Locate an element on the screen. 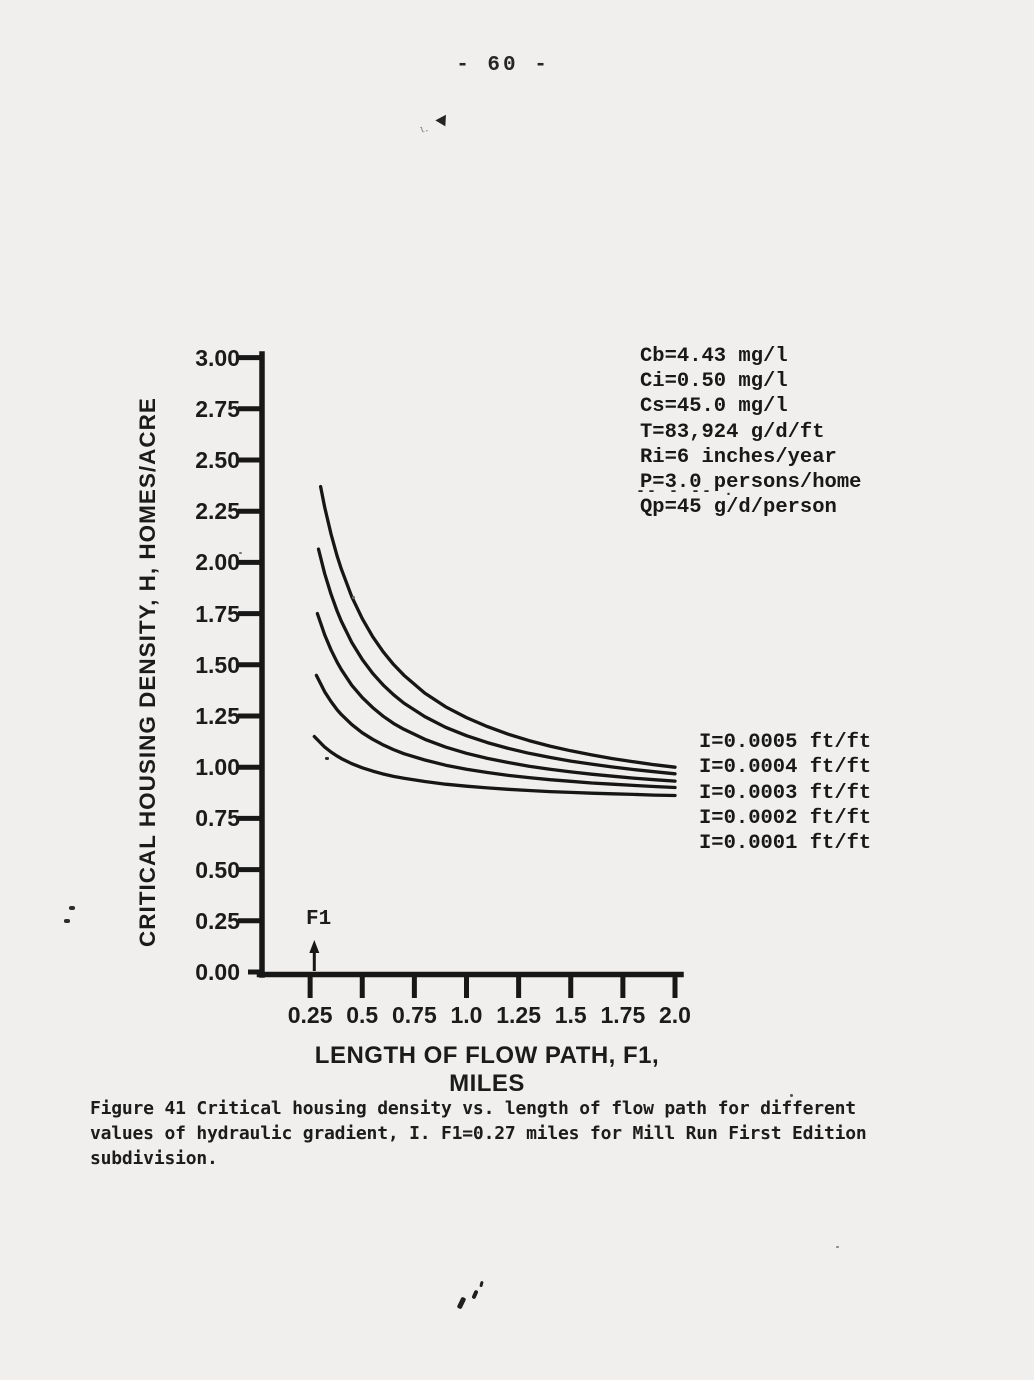  curve-I=0.0005 is located at coordinates (497, 626).